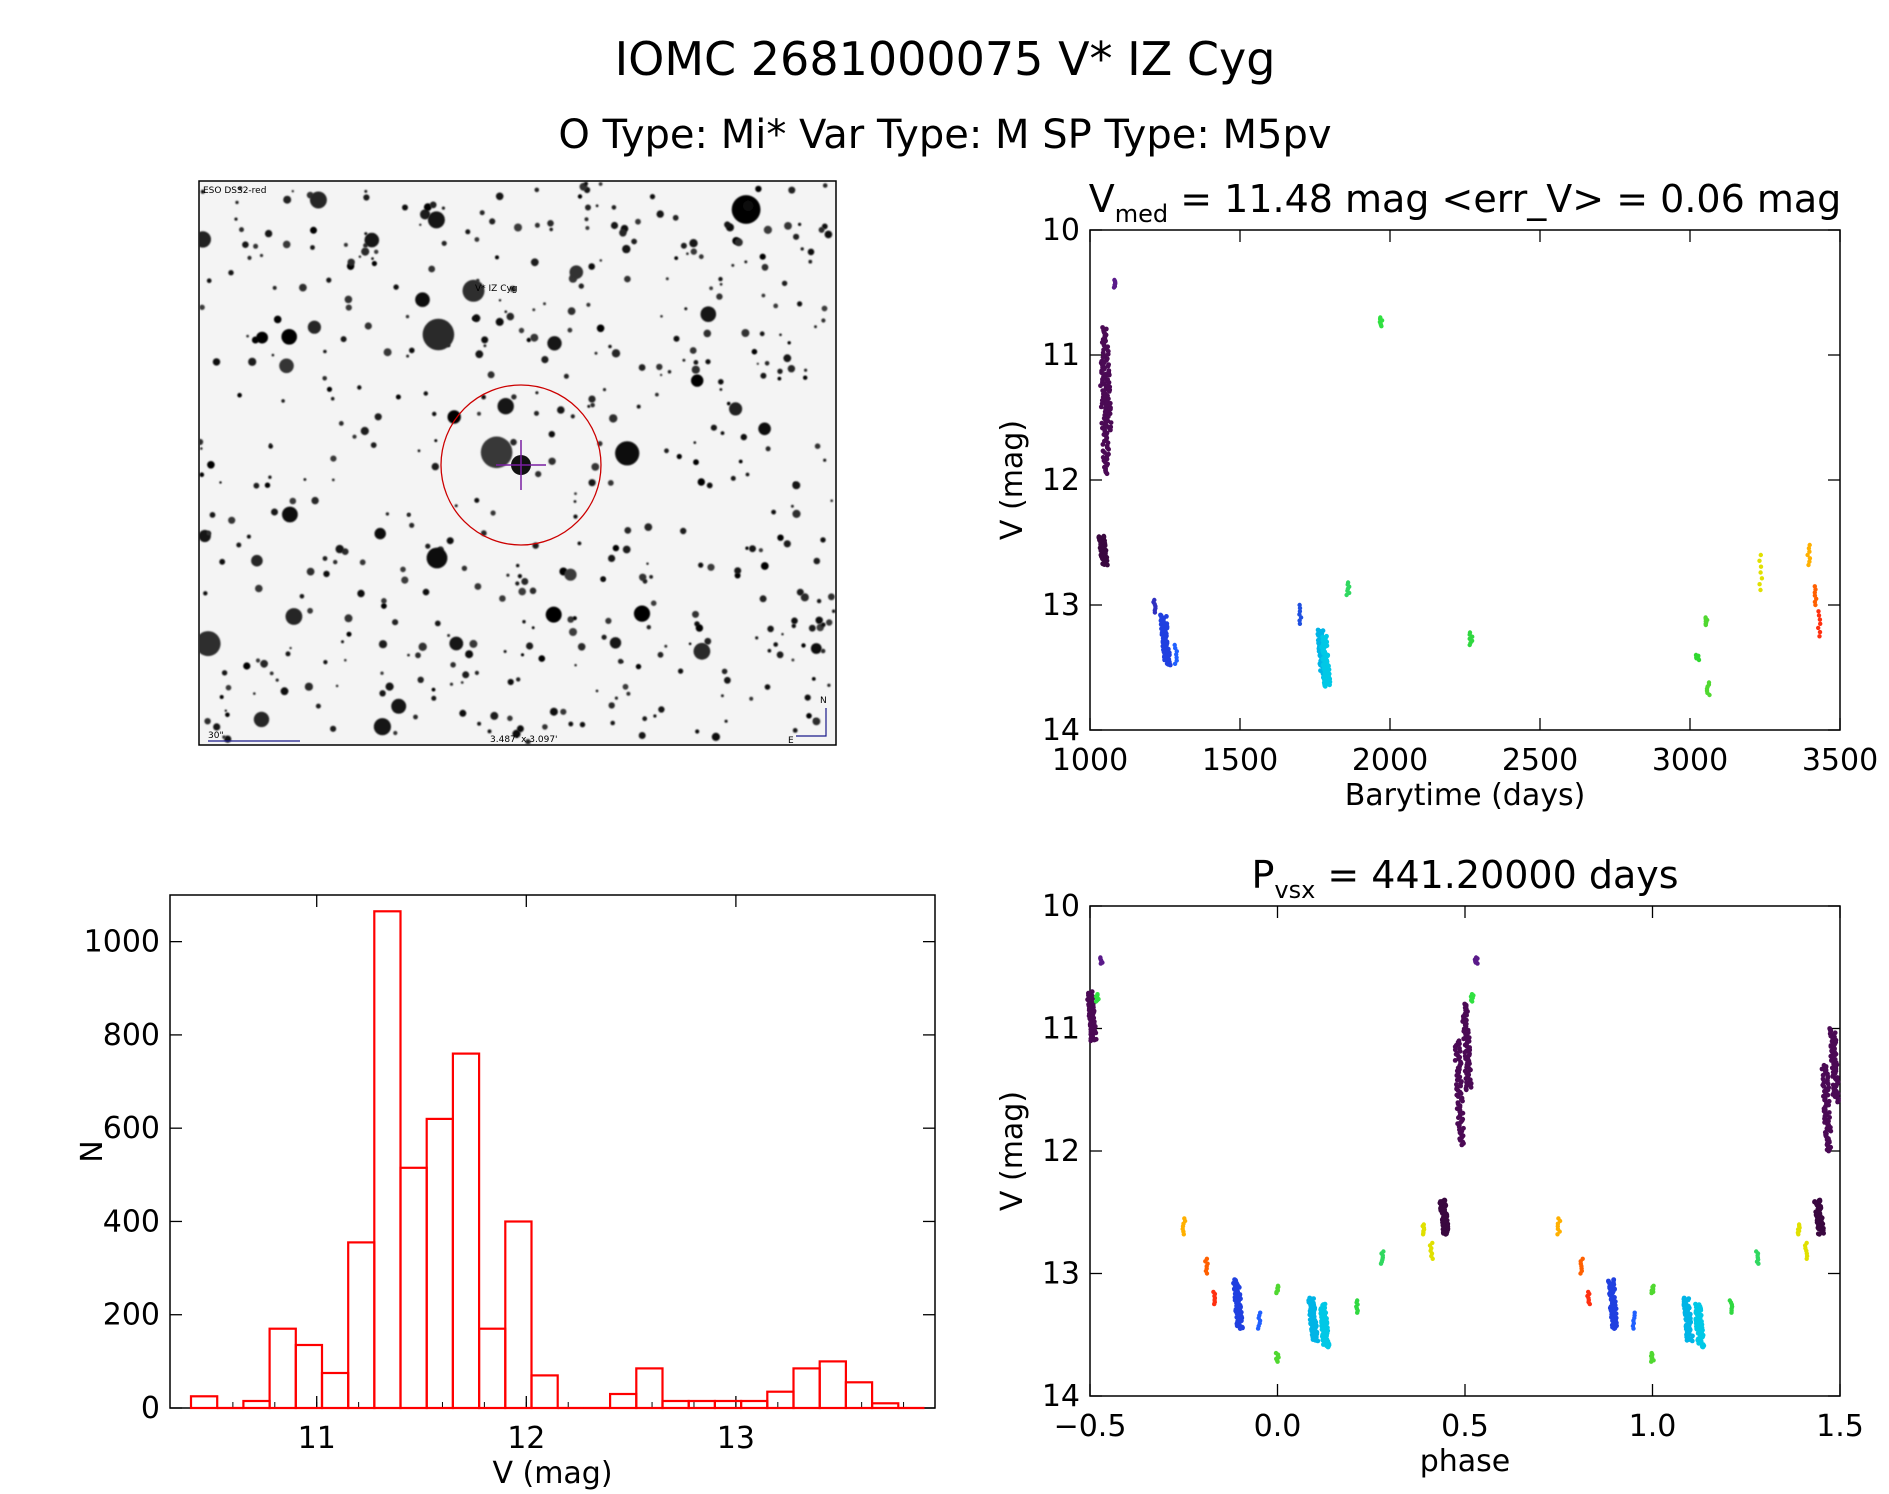  What do you see at coordinates (1061, 605) in the screenshot?
I see `y-tick-label: 13` at bounding box center [1061, 605].